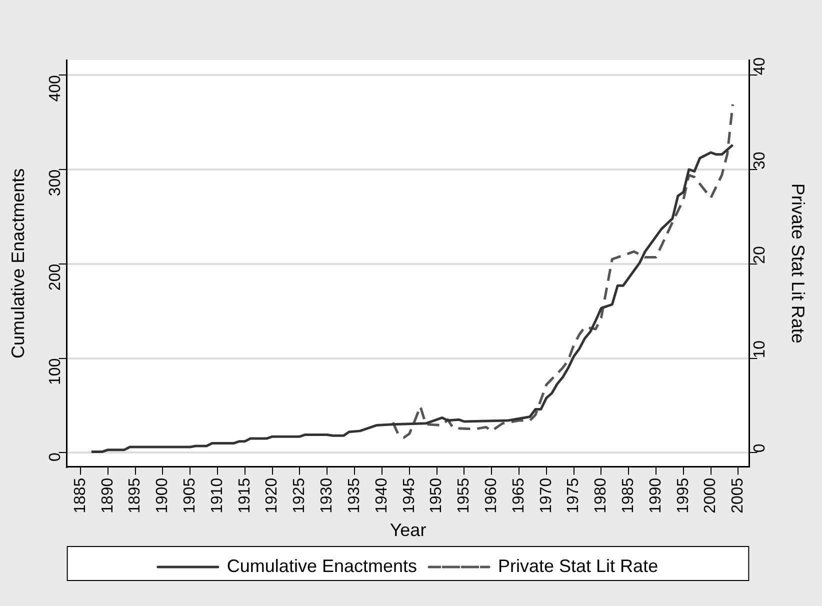 This screenshot has width=822, height=606. What do you see at coordinates (760, 161) in the screenshot?
I see `y2-tick-label: 30` at bounding box center [760, 161].